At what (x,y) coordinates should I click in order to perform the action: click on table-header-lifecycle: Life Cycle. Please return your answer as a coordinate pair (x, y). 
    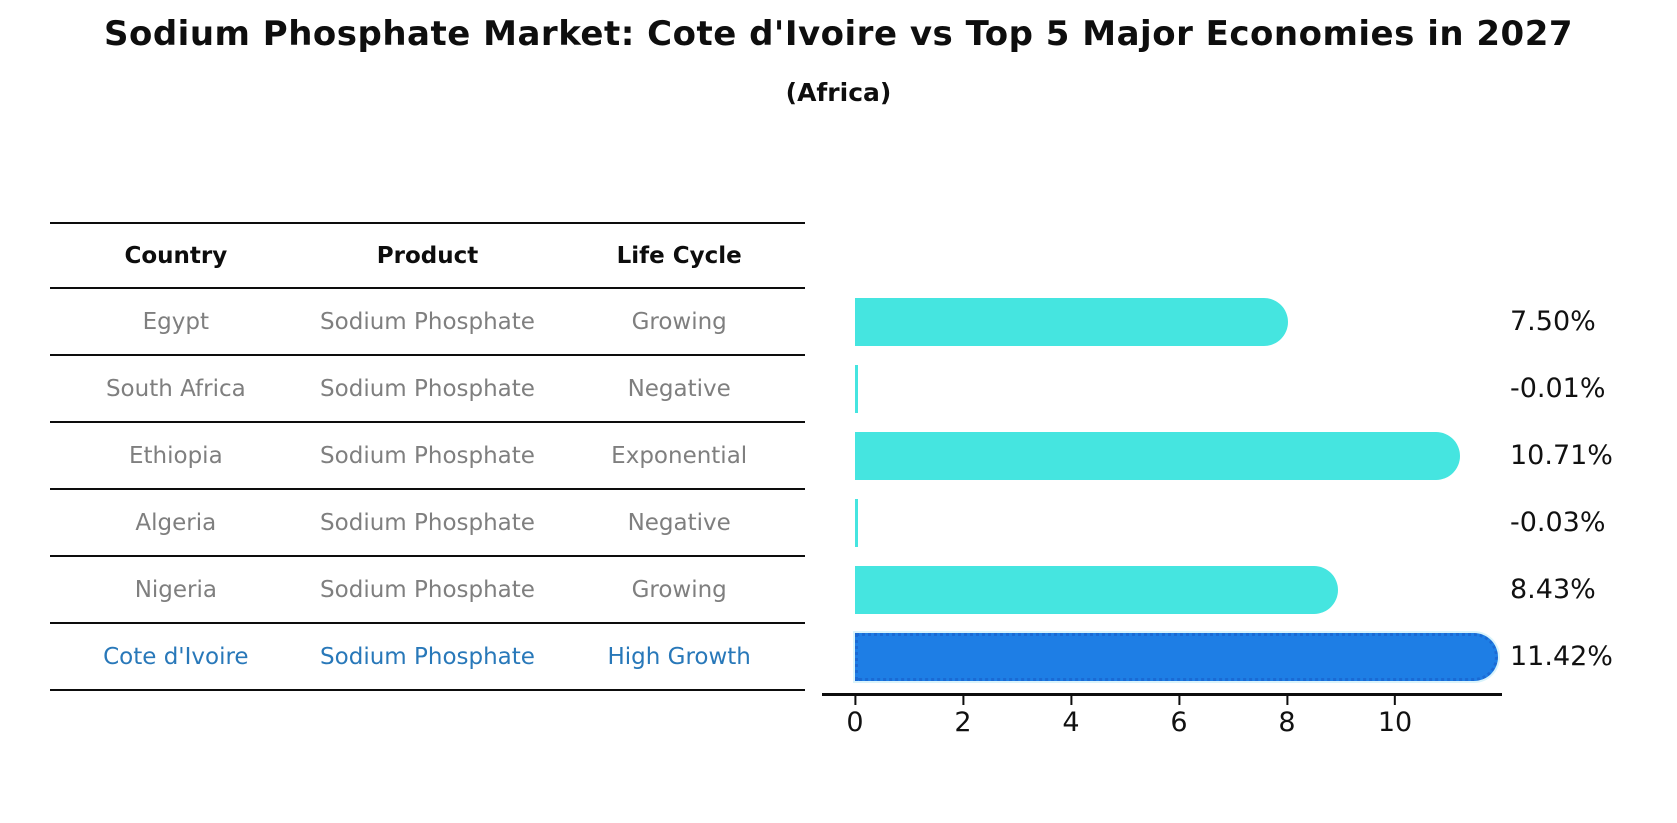
    Looking at the image, I should click on (679, 255).